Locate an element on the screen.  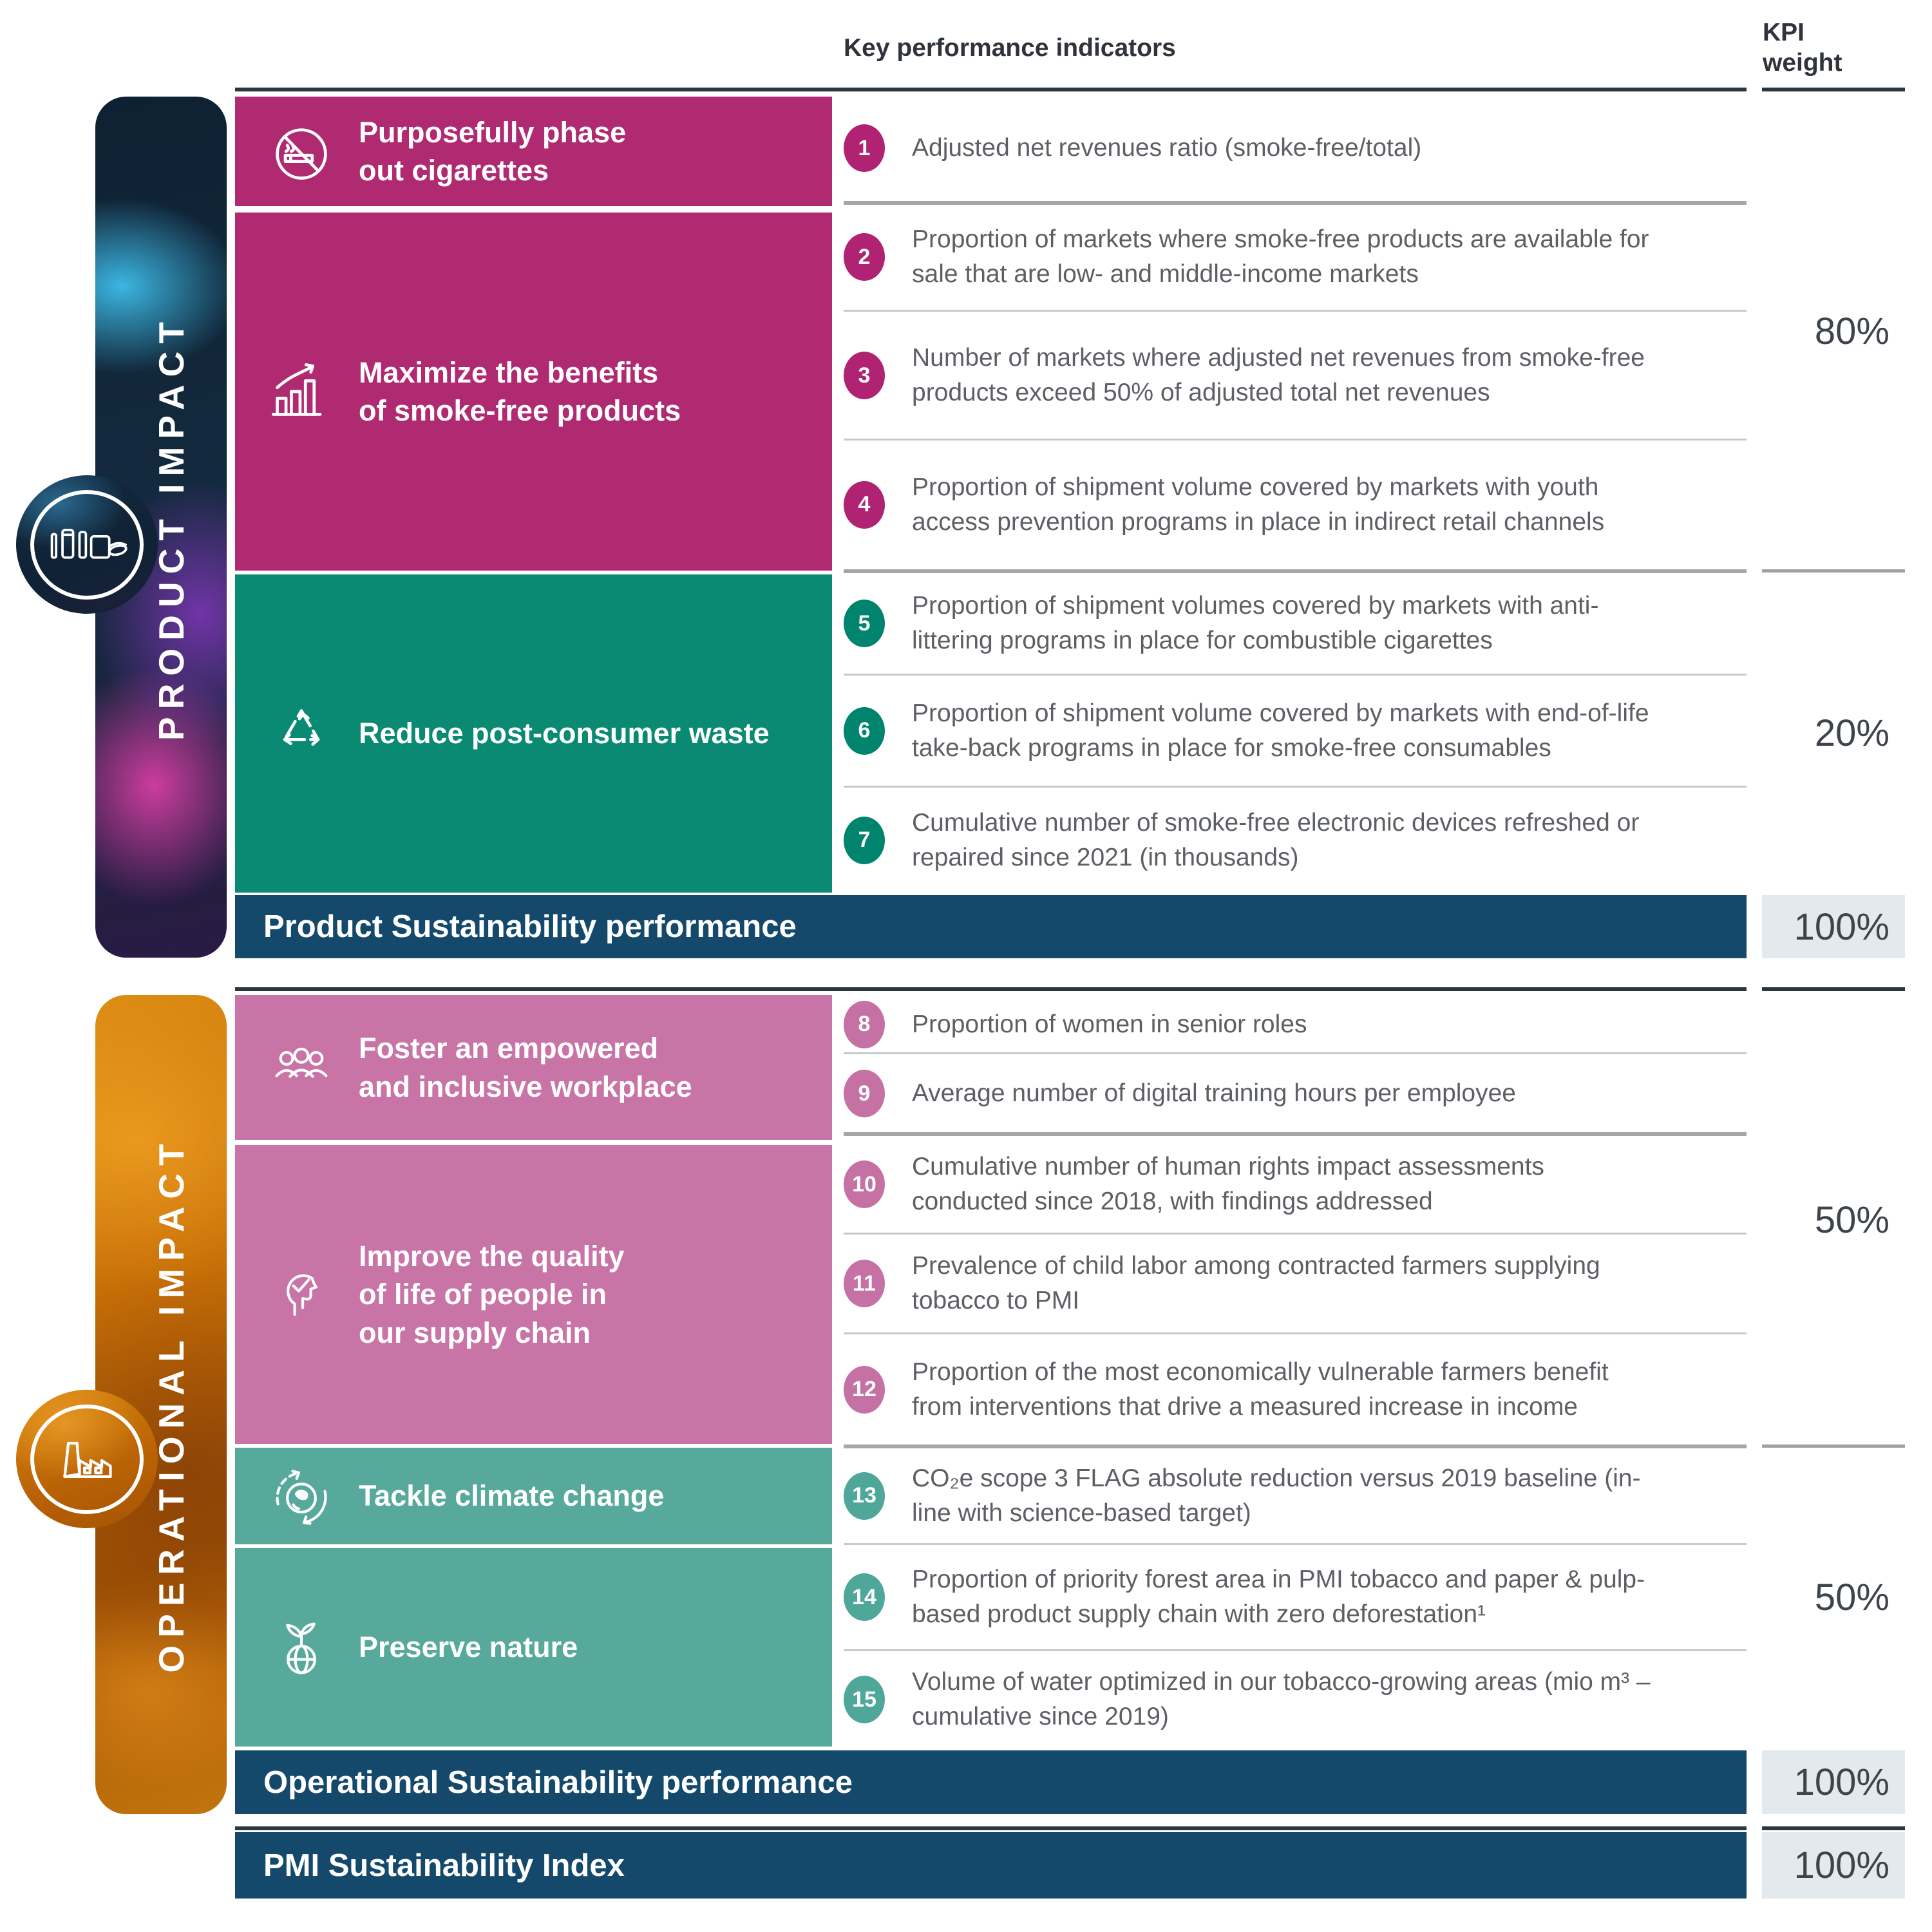
goal-reduce-post-consumer-waste: Reduce post-consumer waste is located at coordinates (533, 733).